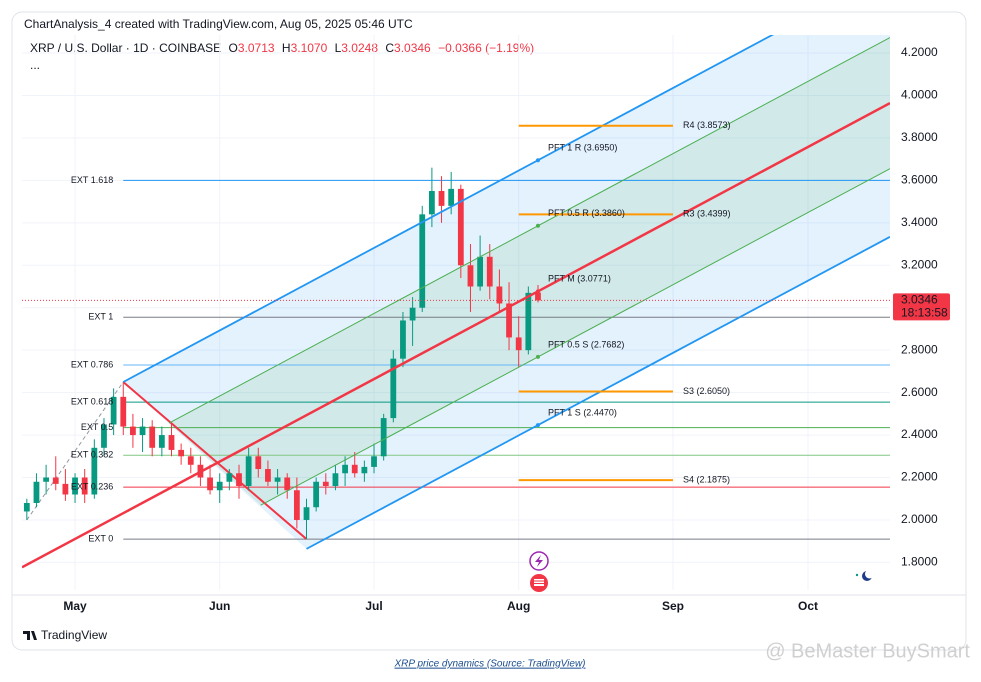  What do you see at coordinates (74, 635) in the screenshot?
I see `brand: TradingView` at bounding box center [74, 635].